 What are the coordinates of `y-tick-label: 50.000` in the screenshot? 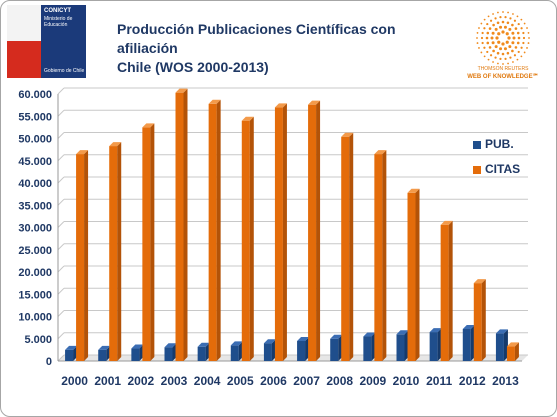 It's located at (35, 140).